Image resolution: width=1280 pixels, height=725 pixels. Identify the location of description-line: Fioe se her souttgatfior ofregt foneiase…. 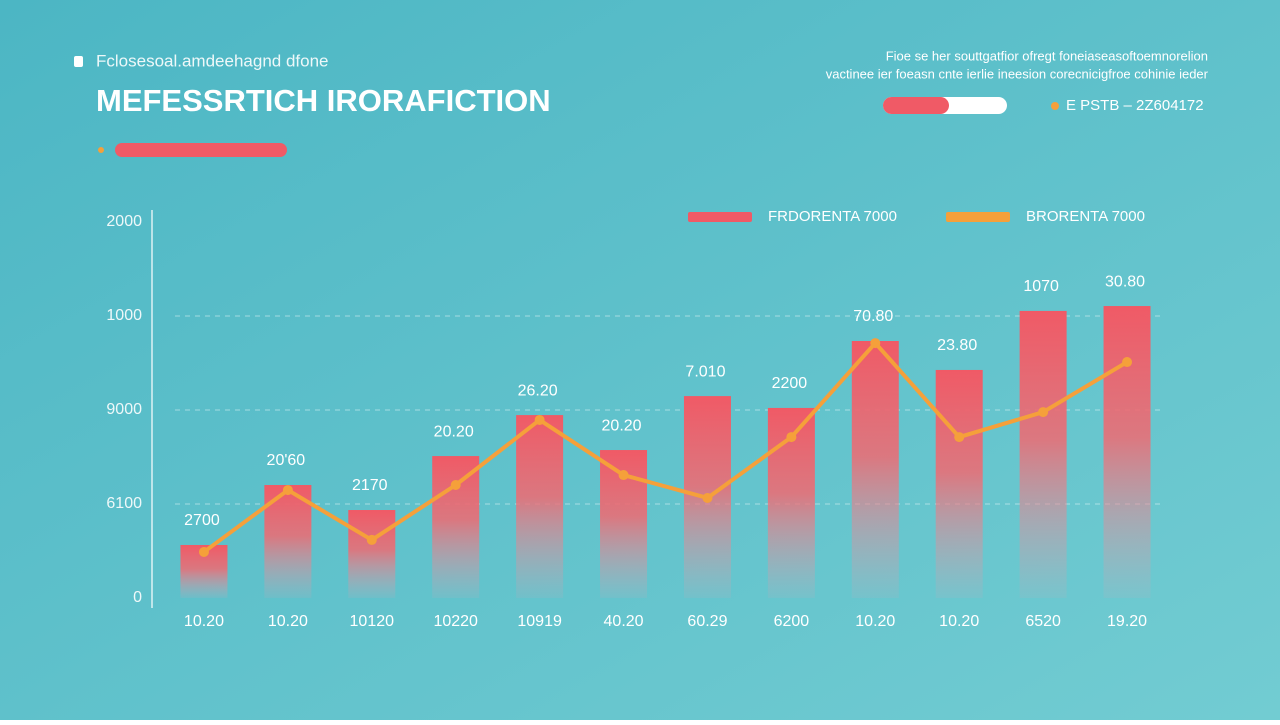
(1047, 55).